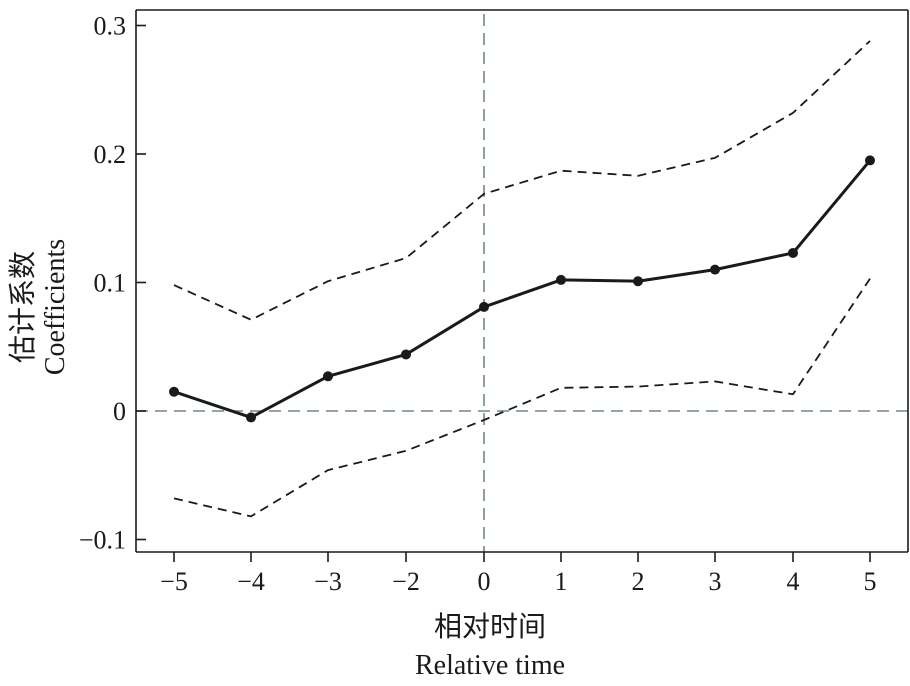 The height and width of the screenshot is (686, 910). Describe the element at coordinates (119, 411) in the screenshot. I see `y-tick-label: 0` at that location.